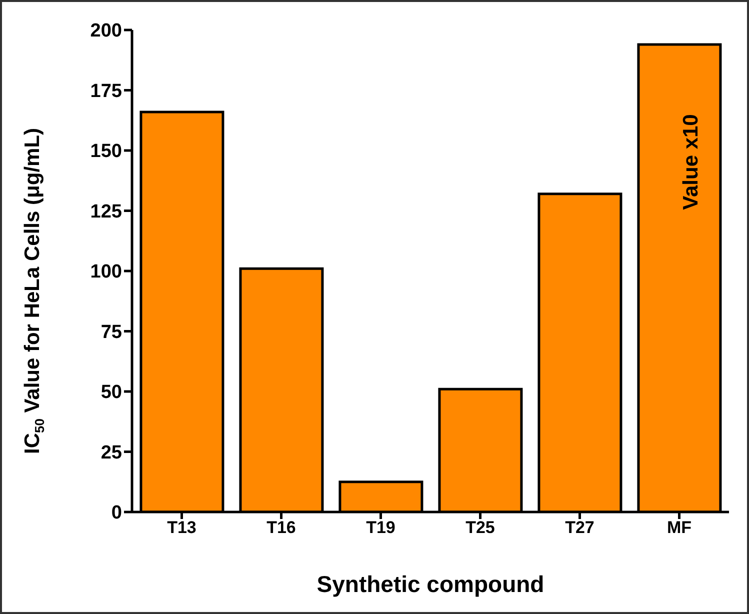 This screenshot has height=614, width=749. Describe the element at coordinates (111, 332) in the screenshot. I see `y-tick-label: 75` at that location.